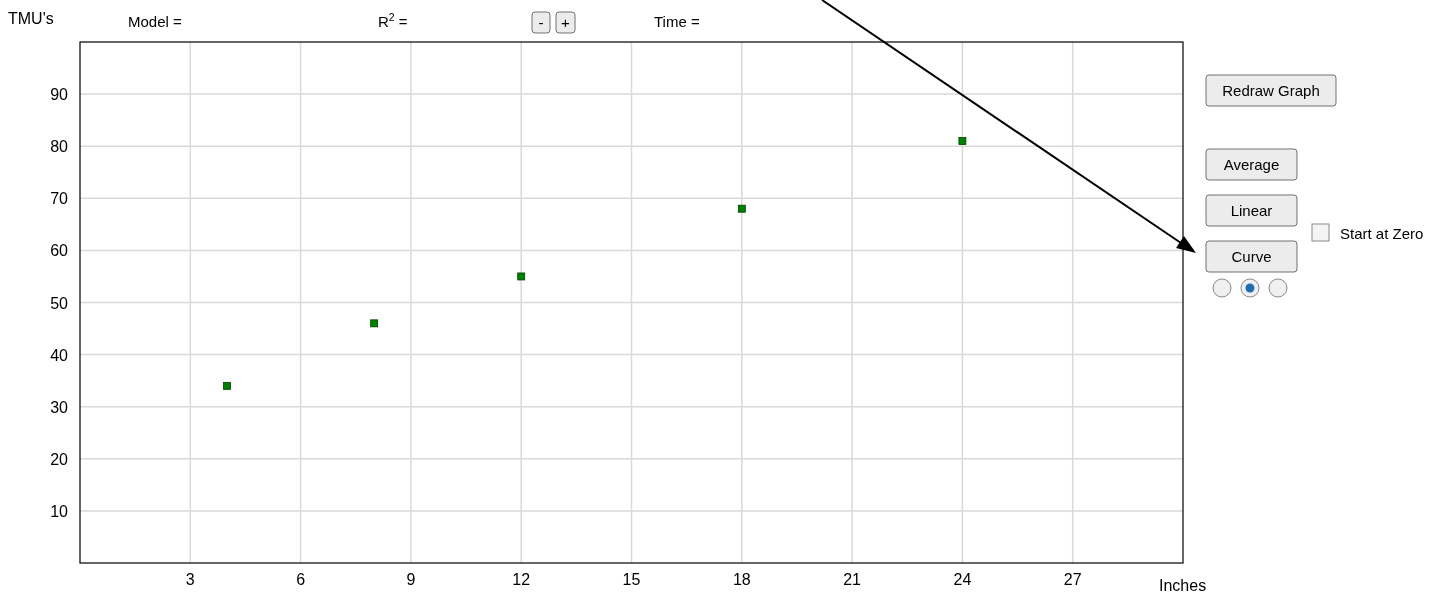  What do you see at coordinates (59, 303) in the screenshot?
I see `y-tick-label: 50` at bounding box center [59, 303].